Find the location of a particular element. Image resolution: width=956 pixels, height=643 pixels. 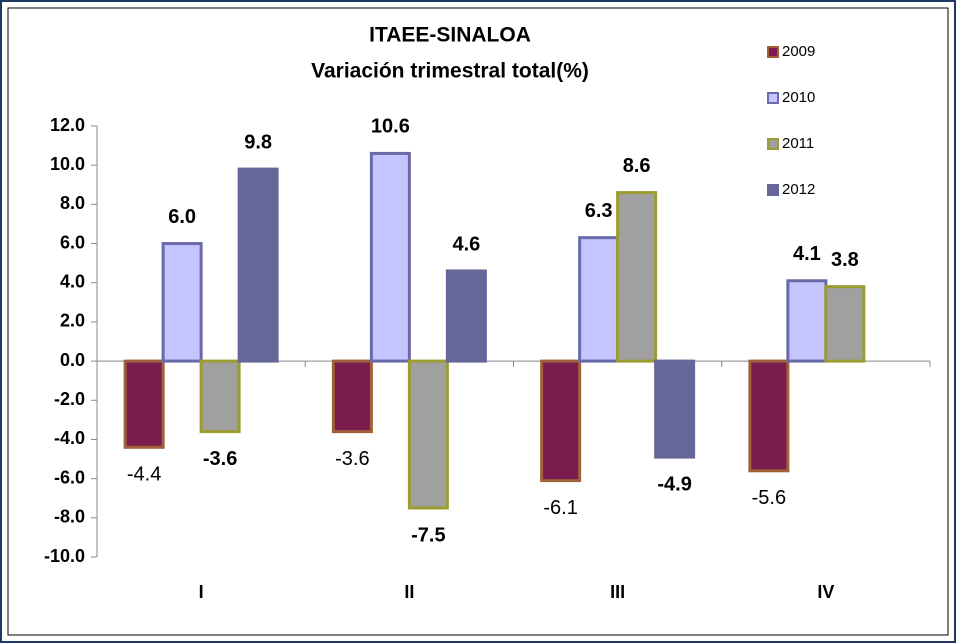

value-label: 4.1 is located at coordinates (807, 254).